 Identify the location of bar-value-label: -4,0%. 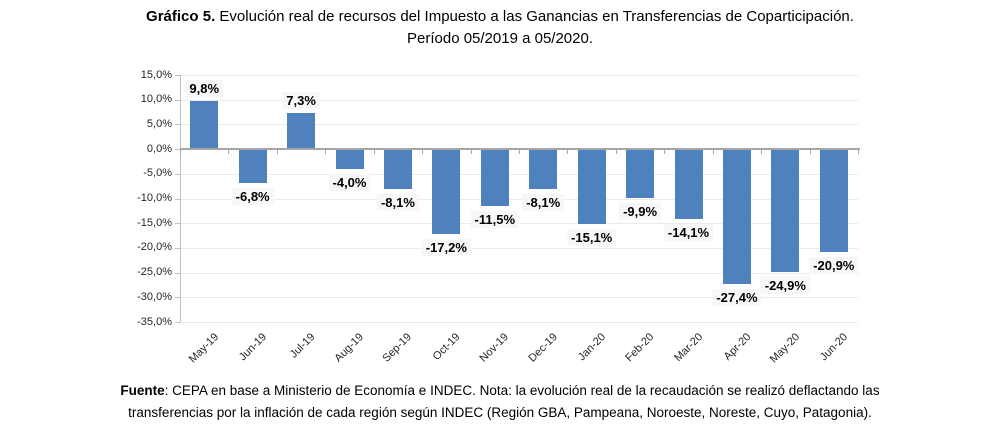
(349, 182).